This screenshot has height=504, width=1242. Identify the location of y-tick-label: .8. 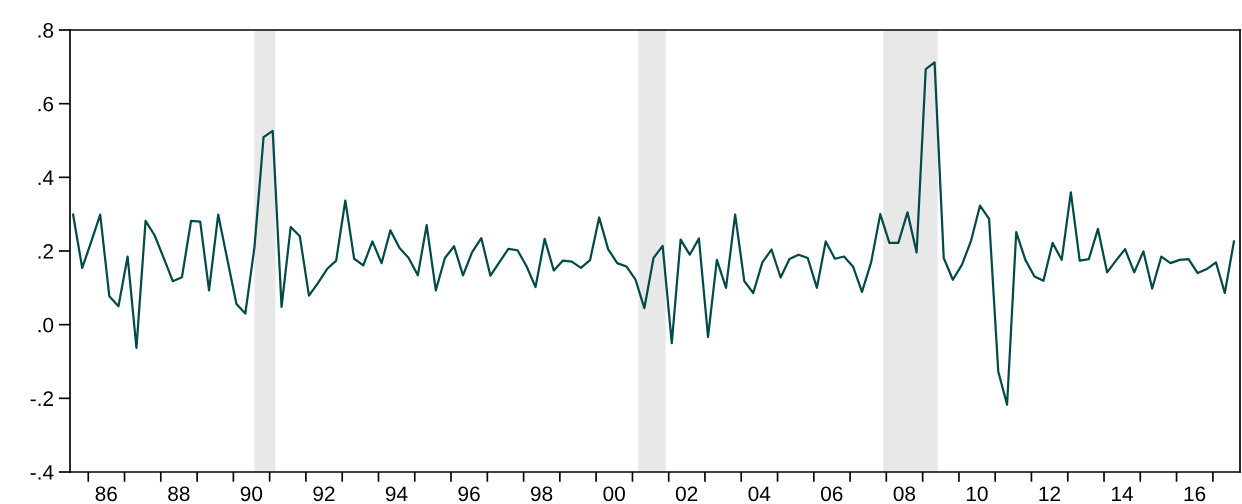
(46, 30).